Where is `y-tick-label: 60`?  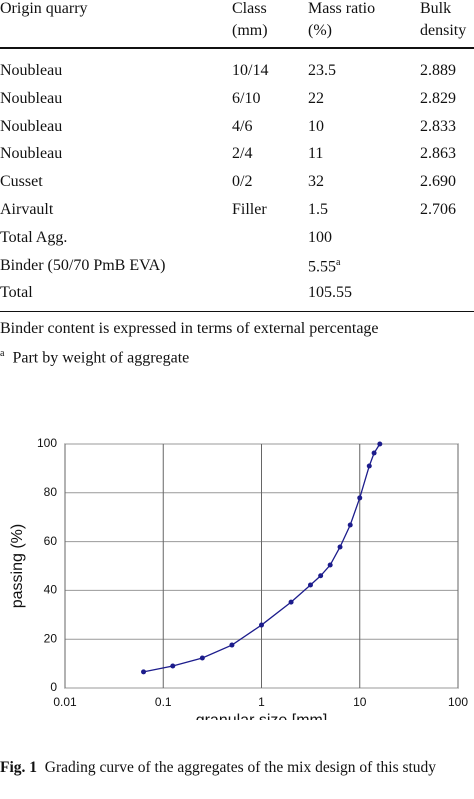 y-tick-label: 60 is located at coordinates (51, 541).